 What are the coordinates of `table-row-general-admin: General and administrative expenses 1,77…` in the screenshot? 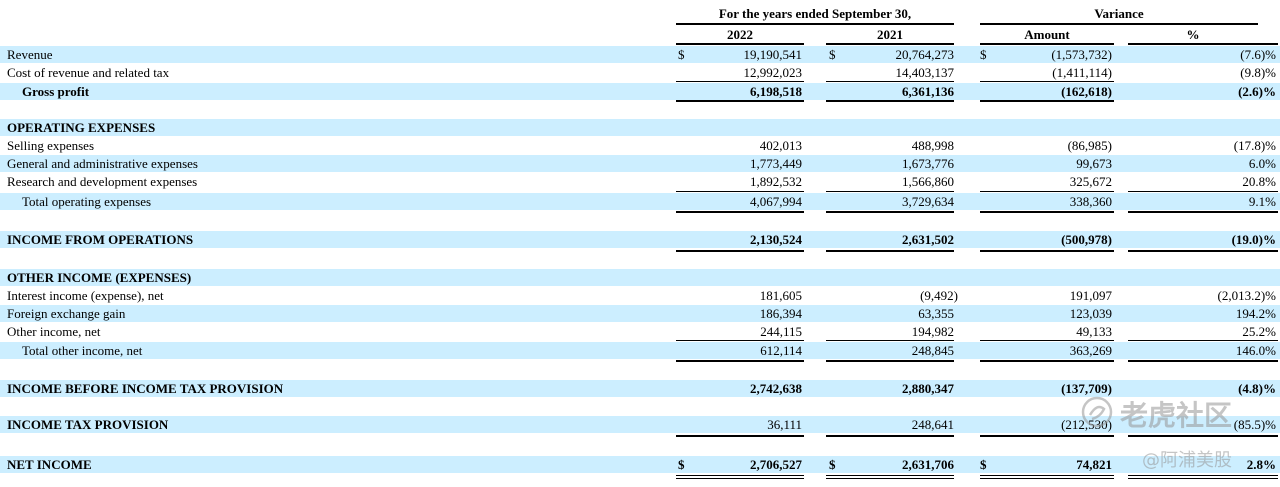 It's located at (640, 163).